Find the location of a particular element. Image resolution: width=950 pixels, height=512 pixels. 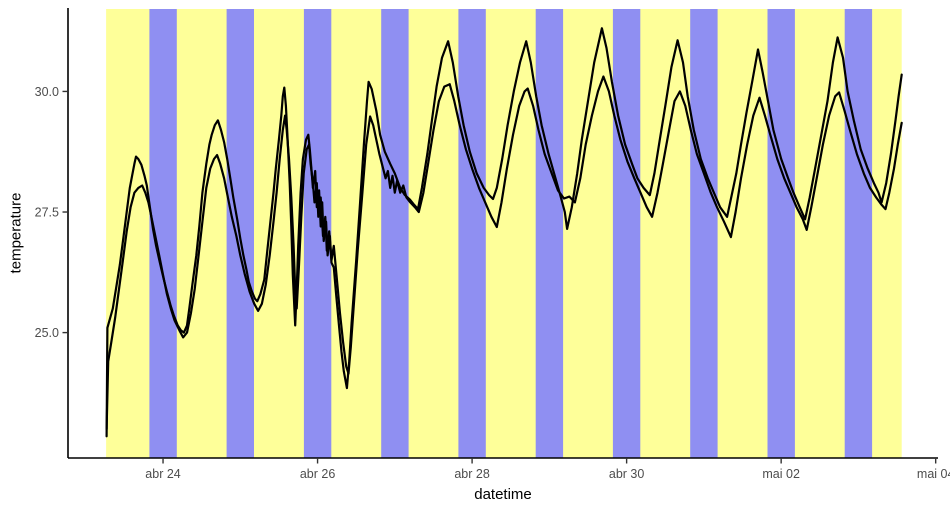

x-tick-label: mai 04 is located at coordinates (933, 474).